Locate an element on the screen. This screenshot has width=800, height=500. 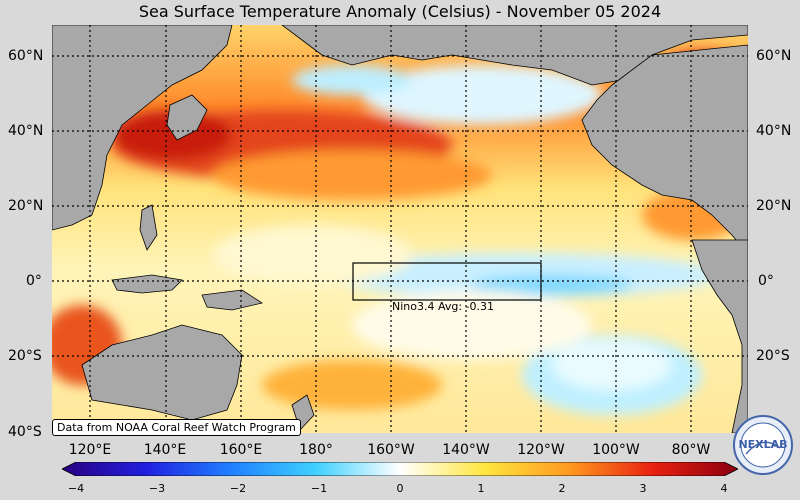
colorbar-tick-label: 3 is located at coordinates (643, 488).